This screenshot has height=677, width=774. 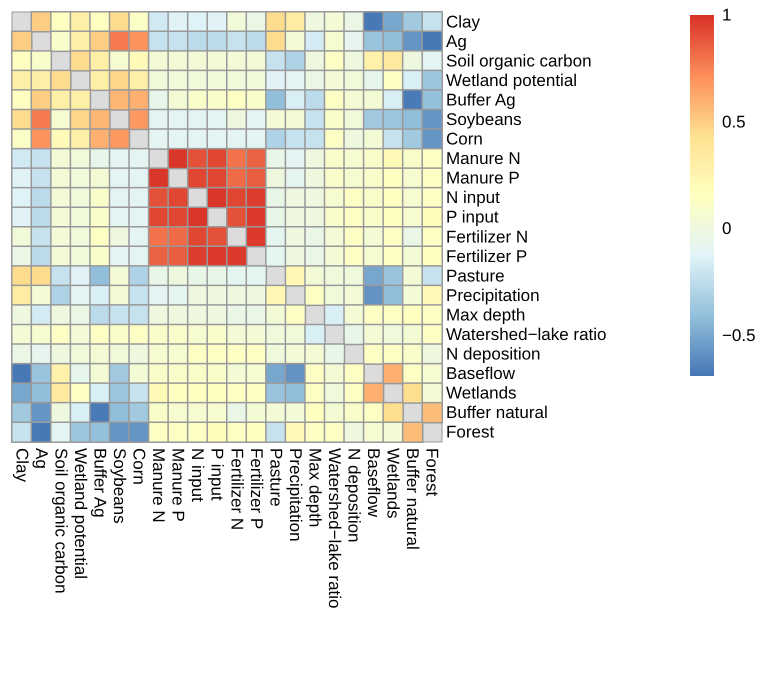 I want to click on x-tick-label: Manure N, so click(x=158, y=485).